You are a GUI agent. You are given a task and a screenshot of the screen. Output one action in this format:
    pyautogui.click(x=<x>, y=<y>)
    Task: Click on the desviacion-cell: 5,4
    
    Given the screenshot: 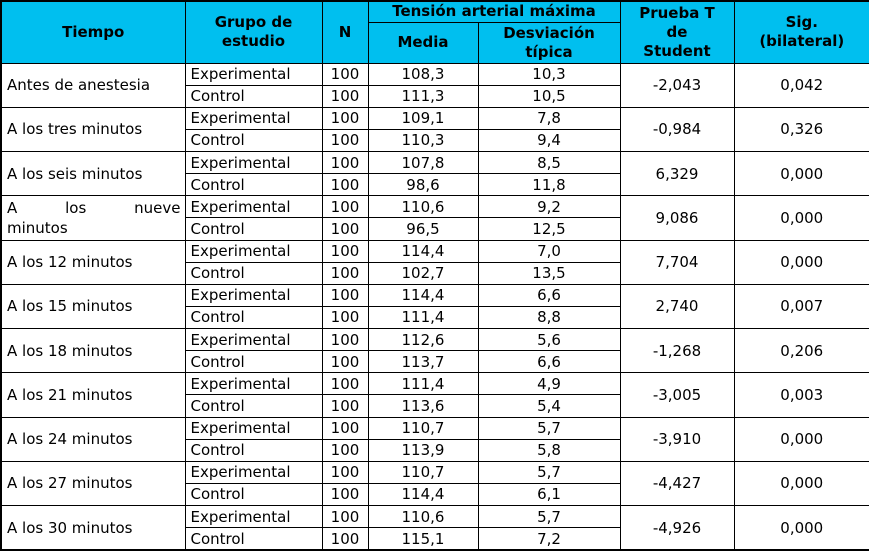 What is the action you would take?
    pyautogui.click(x=549, y=406)
    